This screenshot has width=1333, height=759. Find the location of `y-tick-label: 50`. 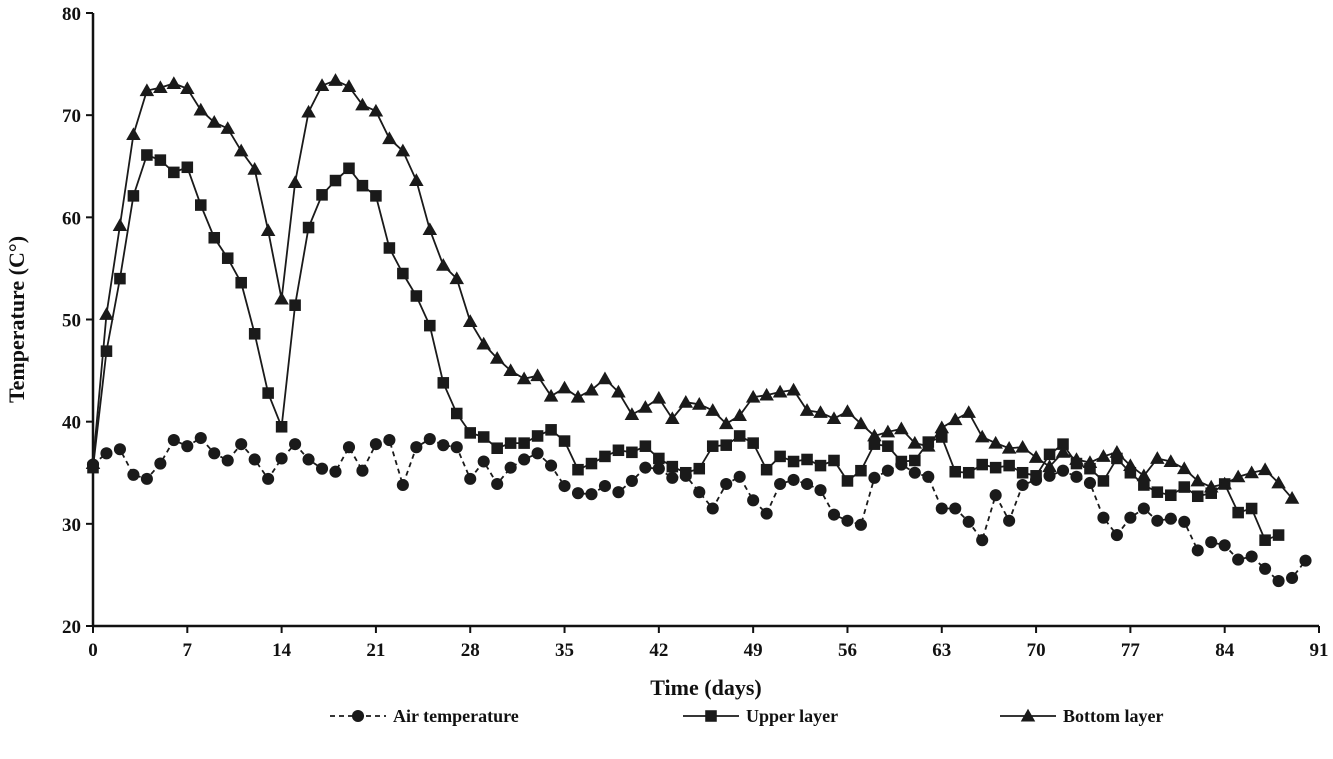

y-tick-label: 50 is located at coordinates (71, 321).